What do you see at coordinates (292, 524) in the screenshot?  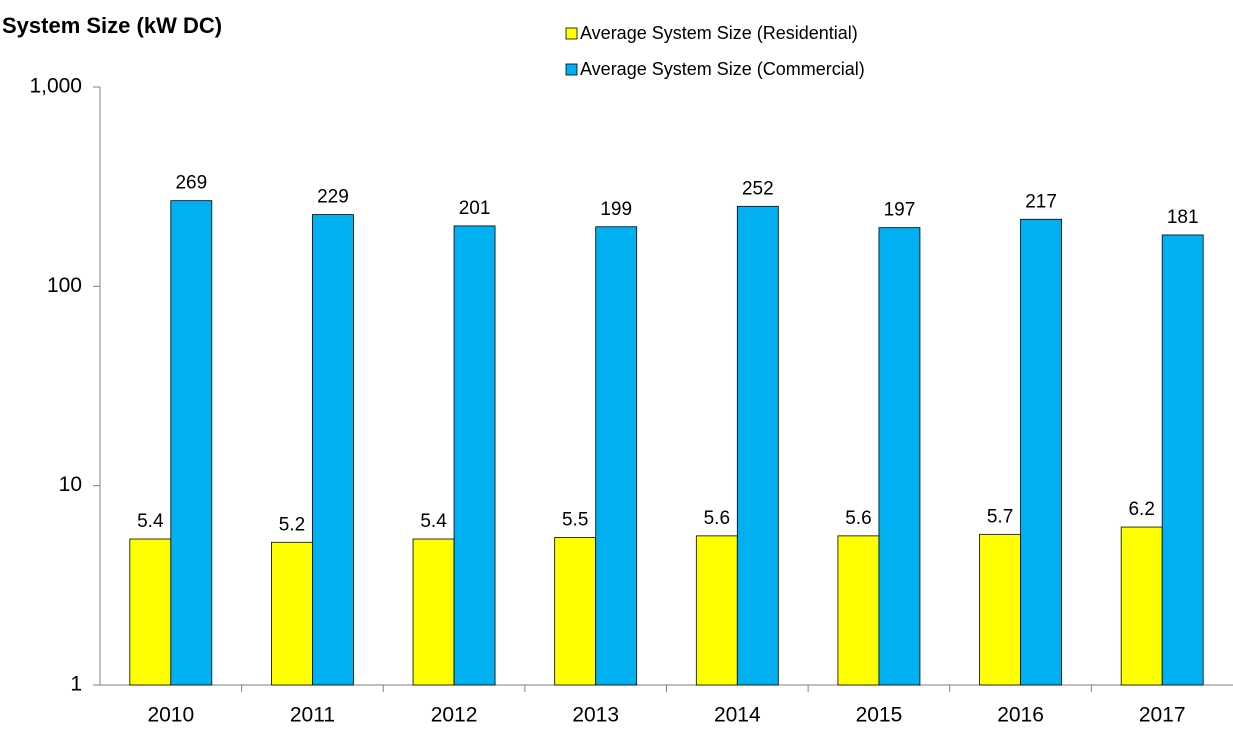 I see `value-label: 5.2` at bounding box center [292, 524].